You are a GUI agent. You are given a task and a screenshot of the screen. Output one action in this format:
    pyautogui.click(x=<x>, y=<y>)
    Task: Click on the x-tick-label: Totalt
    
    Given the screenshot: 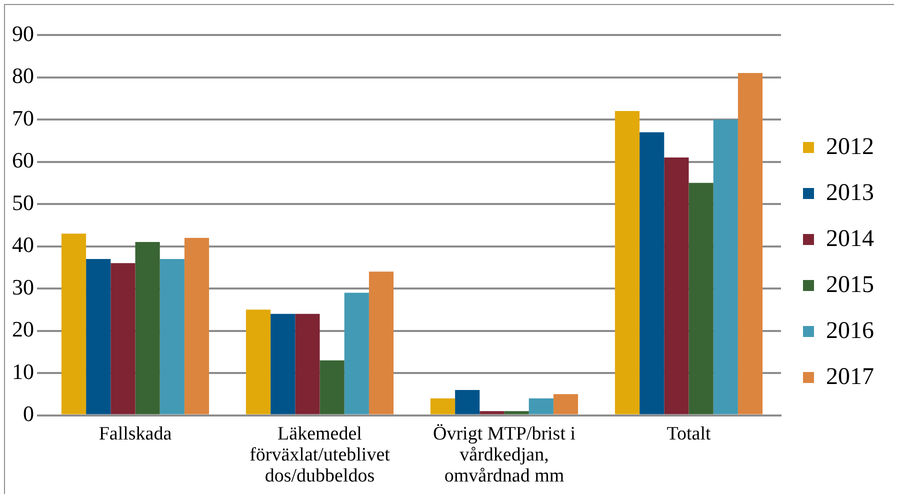 What is the action you would take?
    pyautogui.click(x=689, y=434)
    